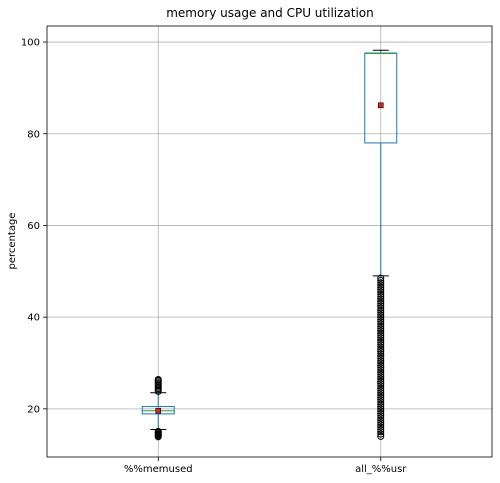 The width and height of the screenshot is (500, 483). What do you see at coordinates (158, 469) in the screenshot?
I see `x-tick-label: %%memused` at bounding box center [158, 469].